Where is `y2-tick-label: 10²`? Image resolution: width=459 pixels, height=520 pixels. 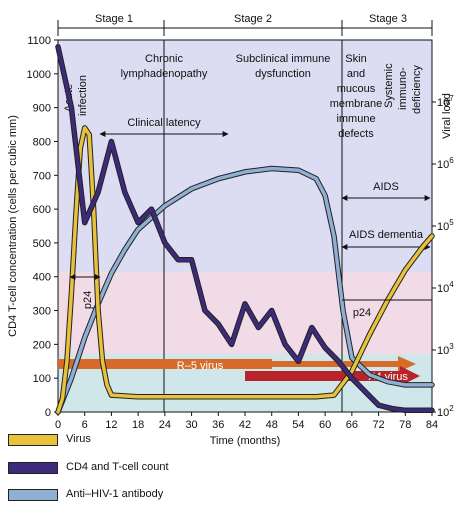 y2-tick-label: 10² is located at coordinates (445, 411).